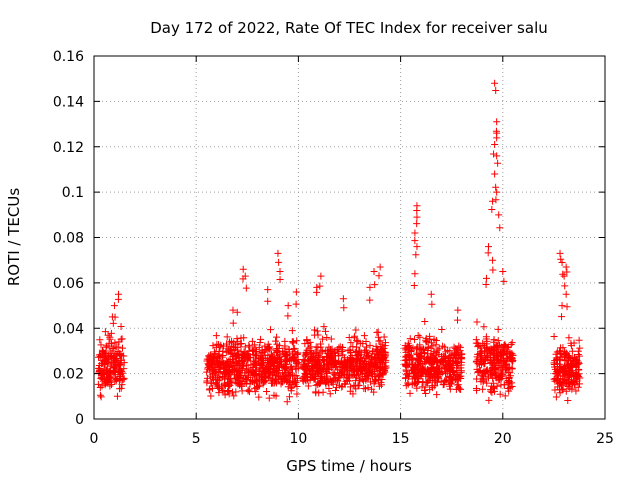 This screenshot has width=640, height=480. Describe the element at coordinates (503, 439) in the screenshot. I see `x-tick-label: 20` at that location.